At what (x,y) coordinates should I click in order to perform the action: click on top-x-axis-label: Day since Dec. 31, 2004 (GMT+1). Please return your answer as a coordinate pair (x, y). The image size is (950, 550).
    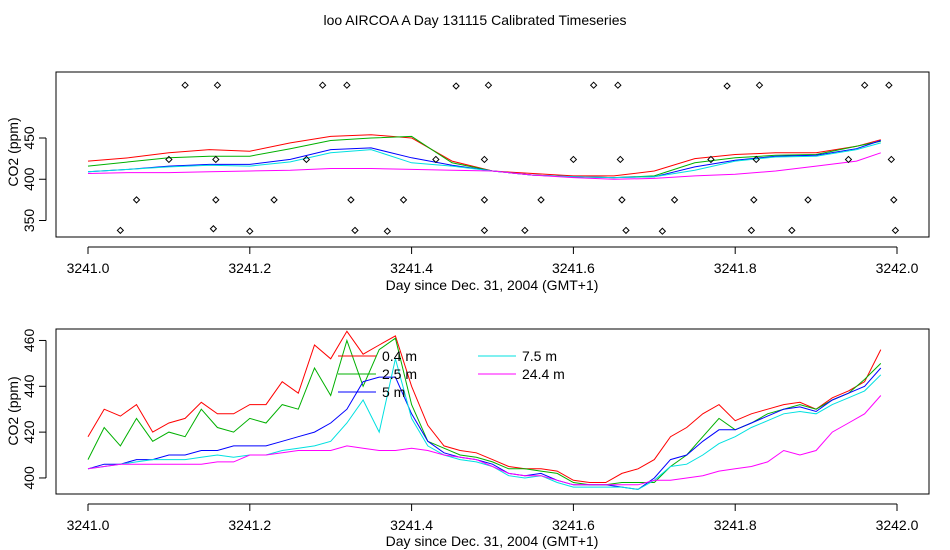
    Looking at the image, I should click on (492, 285).